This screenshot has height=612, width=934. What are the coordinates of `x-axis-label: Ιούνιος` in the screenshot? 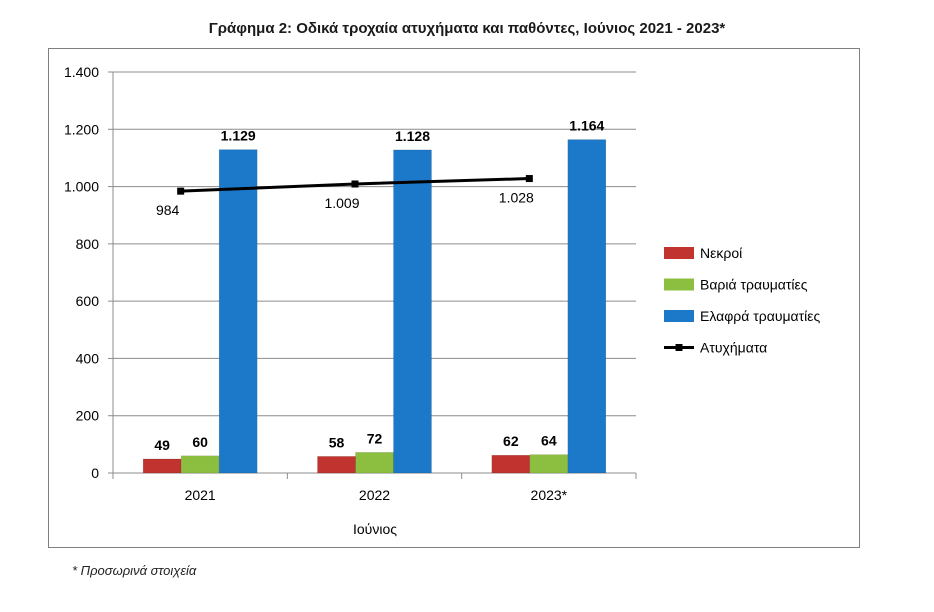 It's located at (375, 529).